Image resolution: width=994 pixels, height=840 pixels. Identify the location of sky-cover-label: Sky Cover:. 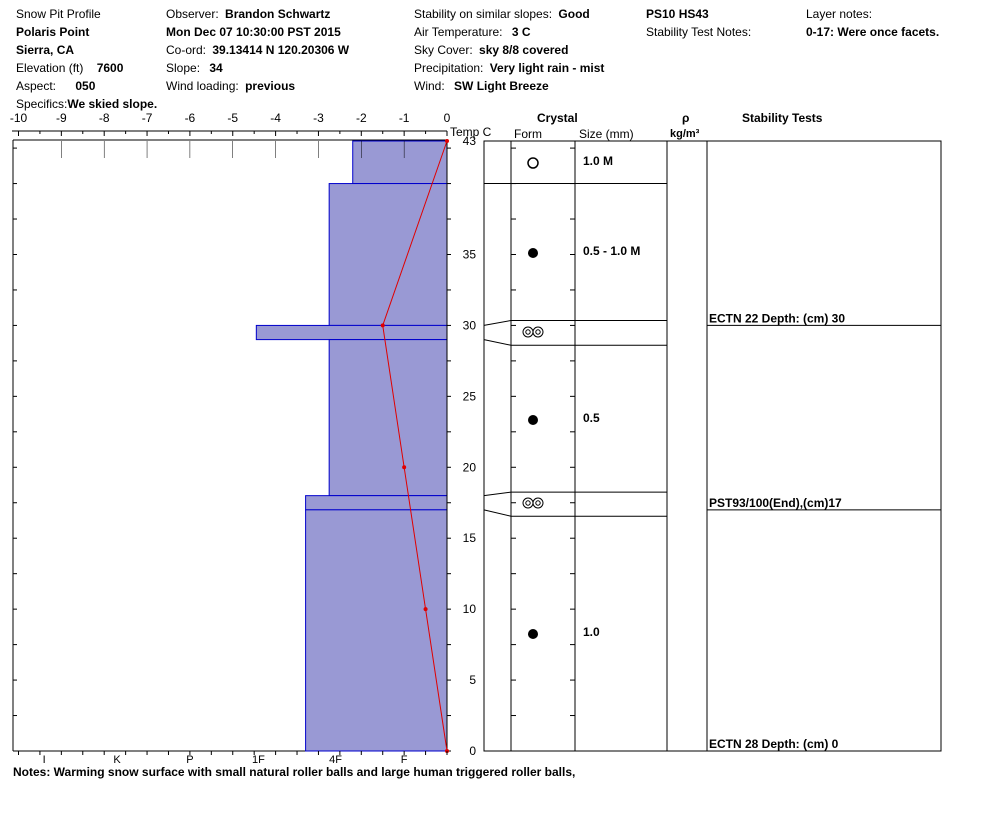
(443, 50).